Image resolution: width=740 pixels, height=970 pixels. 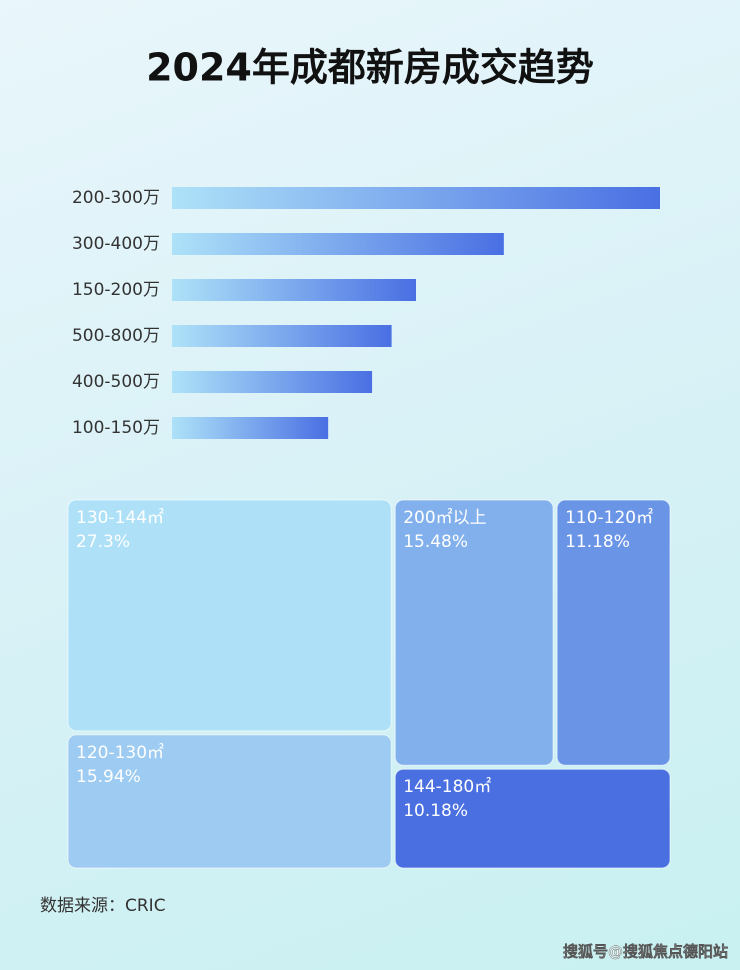 I want to click on cell-value: 10.18%, so click(x=435, y=811).